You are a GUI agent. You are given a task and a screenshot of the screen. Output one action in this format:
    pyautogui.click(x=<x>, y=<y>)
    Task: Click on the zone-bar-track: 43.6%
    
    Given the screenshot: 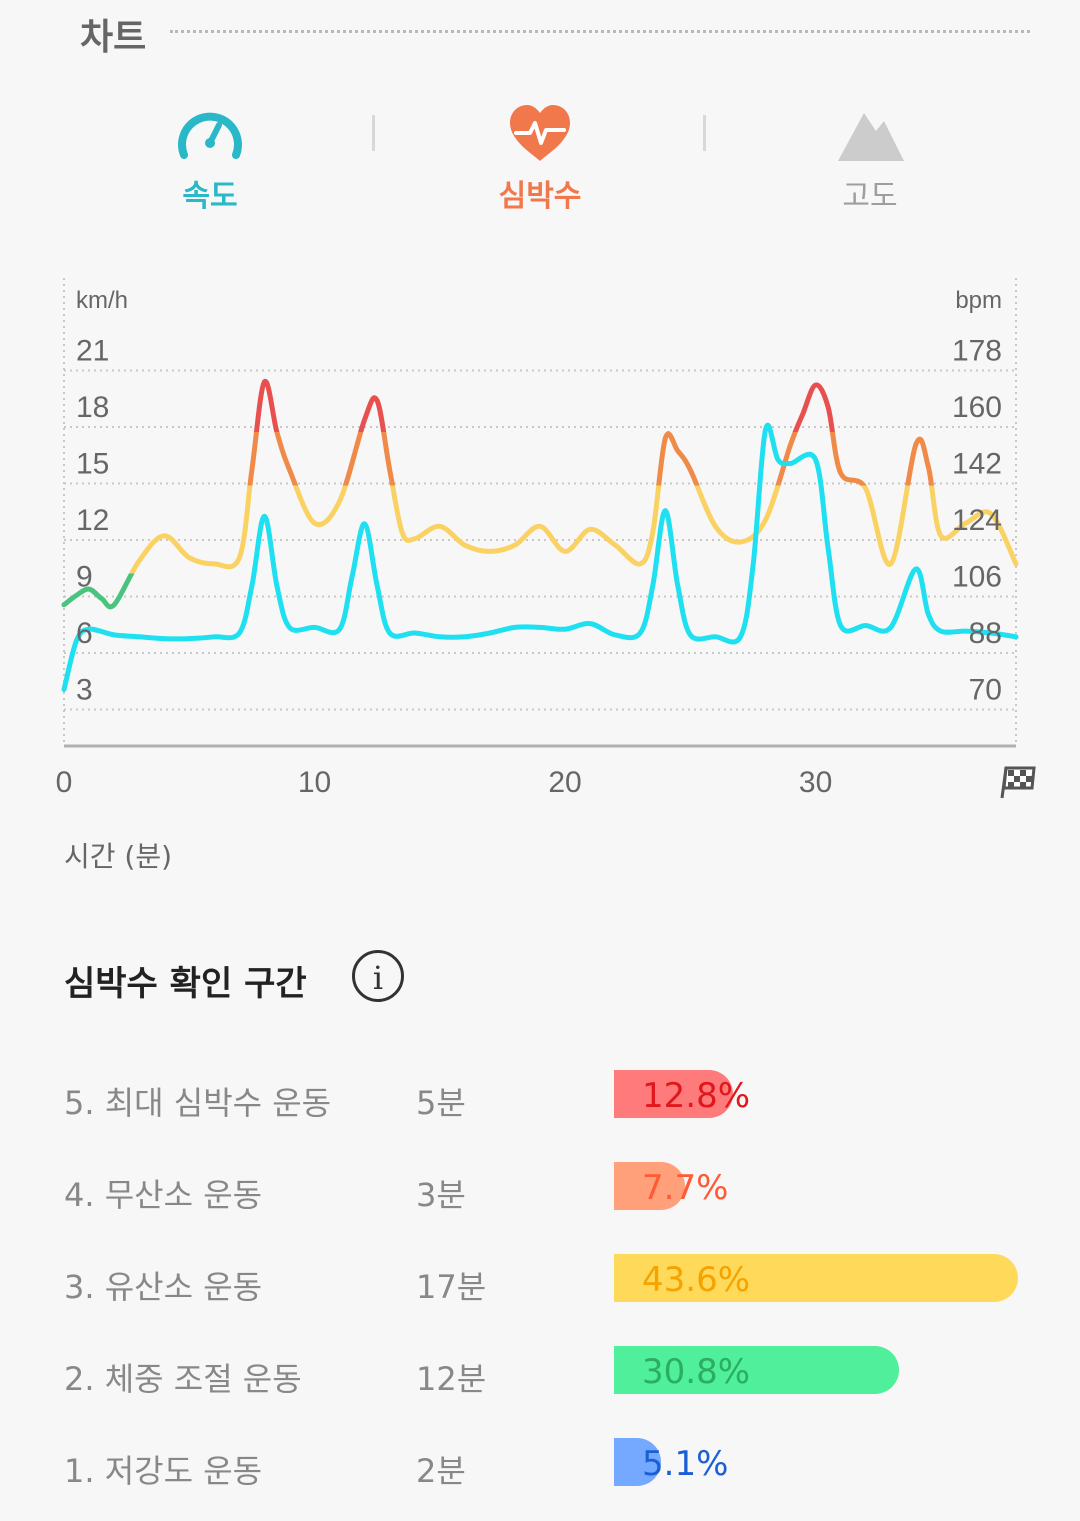 What is the action you would take?
    pyautogui.click(x=816, y=1278)
    